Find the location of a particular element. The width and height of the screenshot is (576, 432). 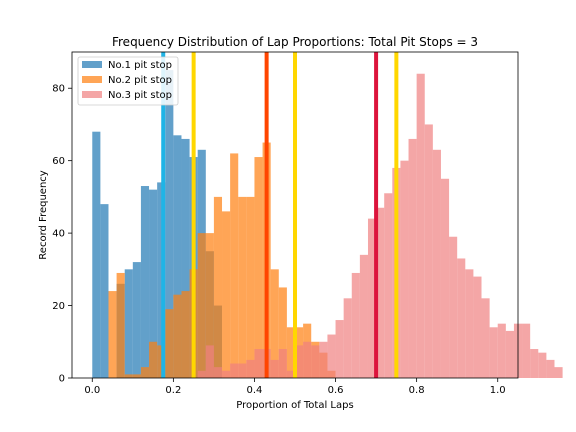

x-tick-label: 0.6 is located at coordinates (336, 390).